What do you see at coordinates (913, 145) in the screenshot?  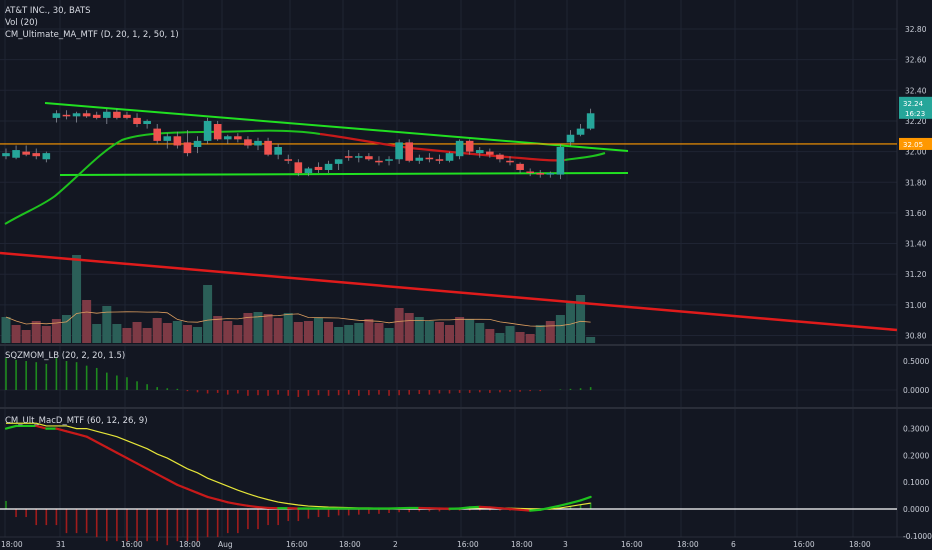 I see `hline-price-value: 32.05` at bounding box center [913, 145].